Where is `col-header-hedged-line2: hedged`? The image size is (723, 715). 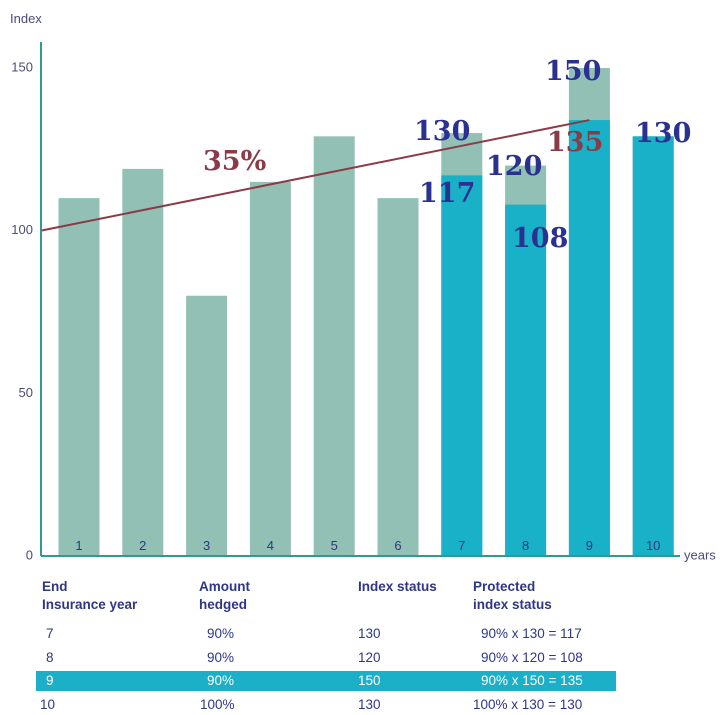
col-header-hedged-line2: hedged is located at coordinates (223, 604).